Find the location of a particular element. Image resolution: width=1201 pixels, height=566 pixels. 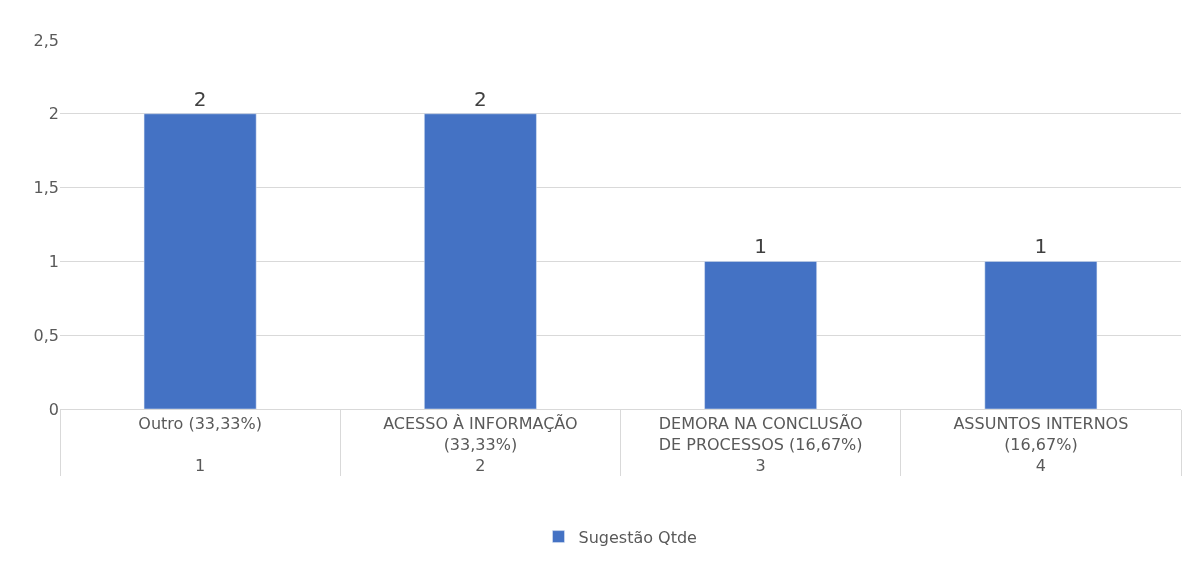

y-tick-label: 2 is located at coordinates (53, 114).